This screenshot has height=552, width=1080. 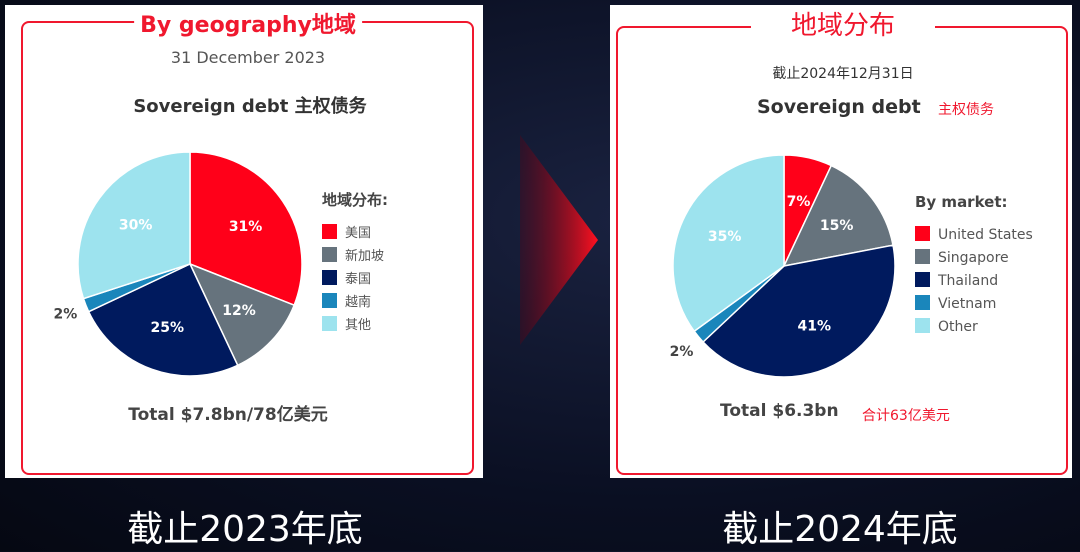 What do you see at coordinates (843, 23) in the screenshot?
I see `banner-2024: 地域分布` at bounding box center [843, 23].